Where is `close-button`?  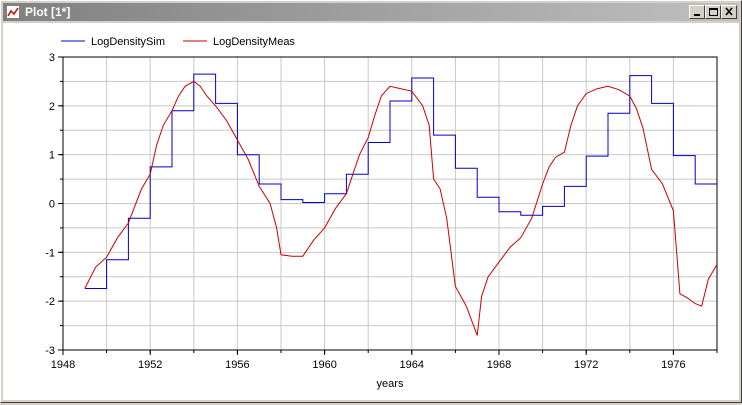
close-button is located at coordinates (729, 12).